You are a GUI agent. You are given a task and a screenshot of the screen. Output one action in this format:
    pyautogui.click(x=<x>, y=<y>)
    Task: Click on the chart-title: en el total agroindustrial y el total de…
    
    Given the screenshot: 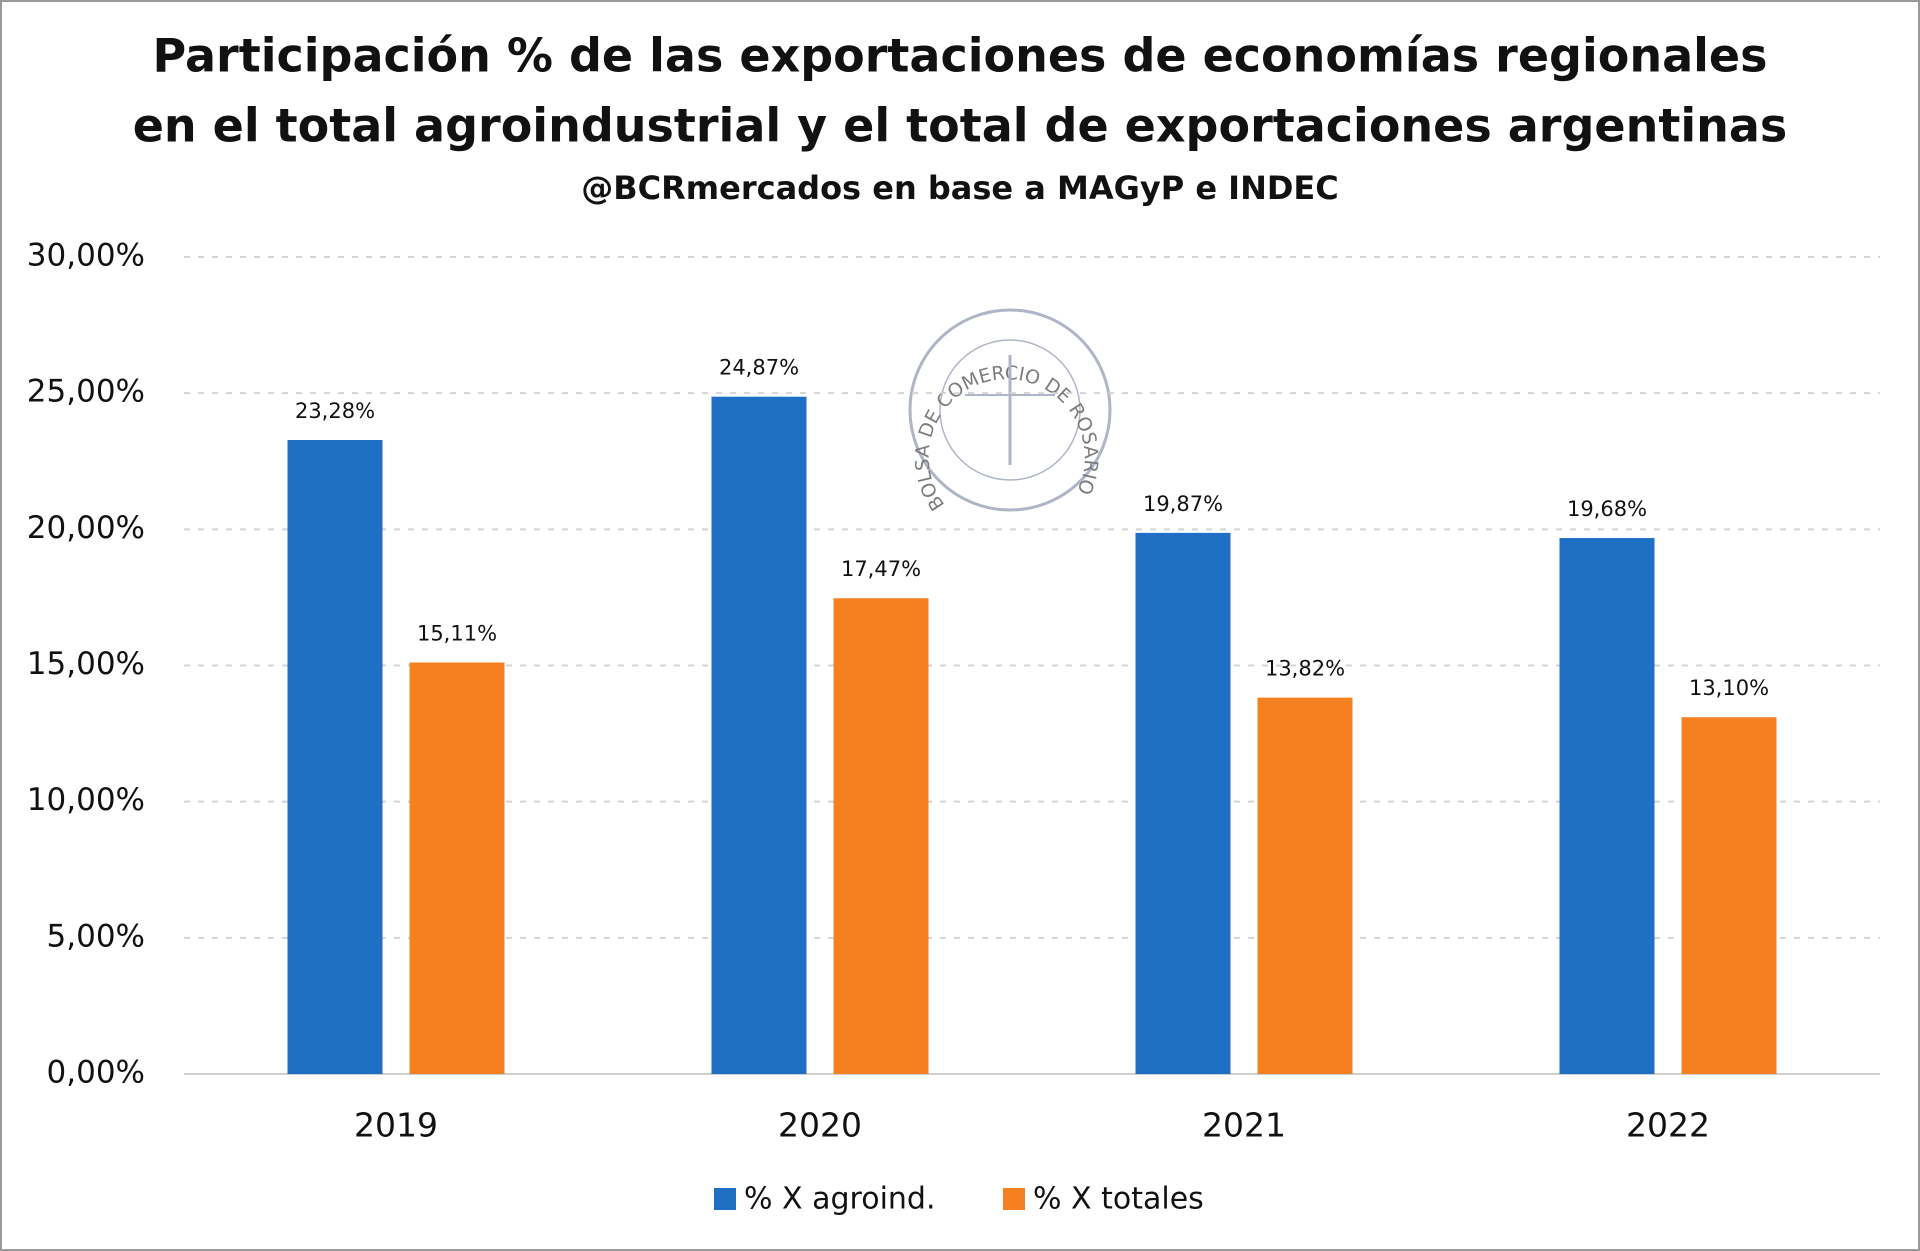 What is the action you would take?
    pyautogui.click(x=960, y=126)
    